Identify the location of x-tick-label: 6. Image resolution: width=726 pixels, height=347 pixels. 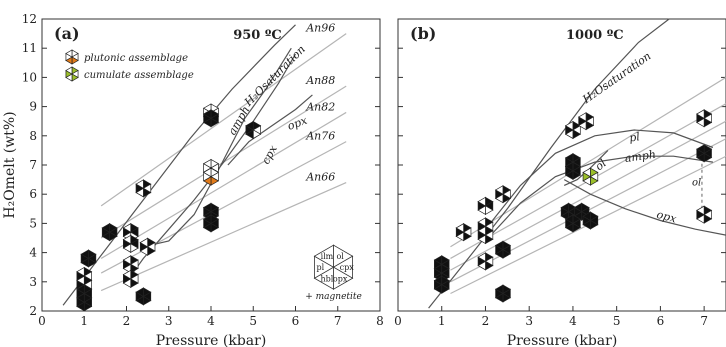
(661, 321).